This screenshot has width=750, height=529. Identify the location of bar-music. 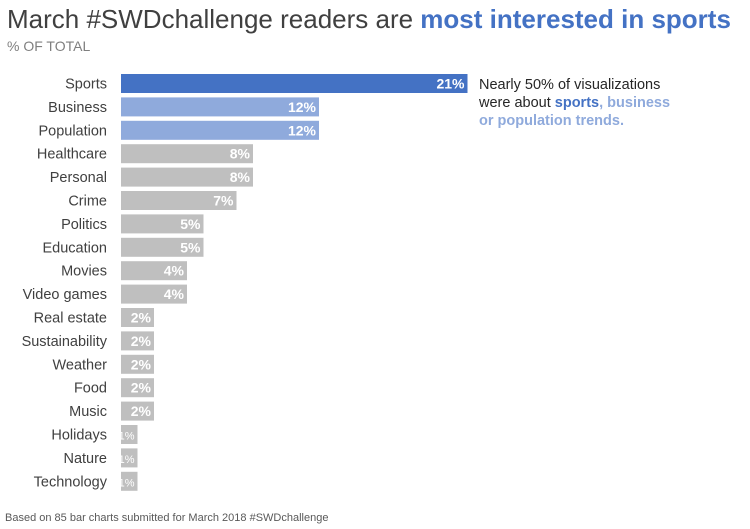
(137, 411).